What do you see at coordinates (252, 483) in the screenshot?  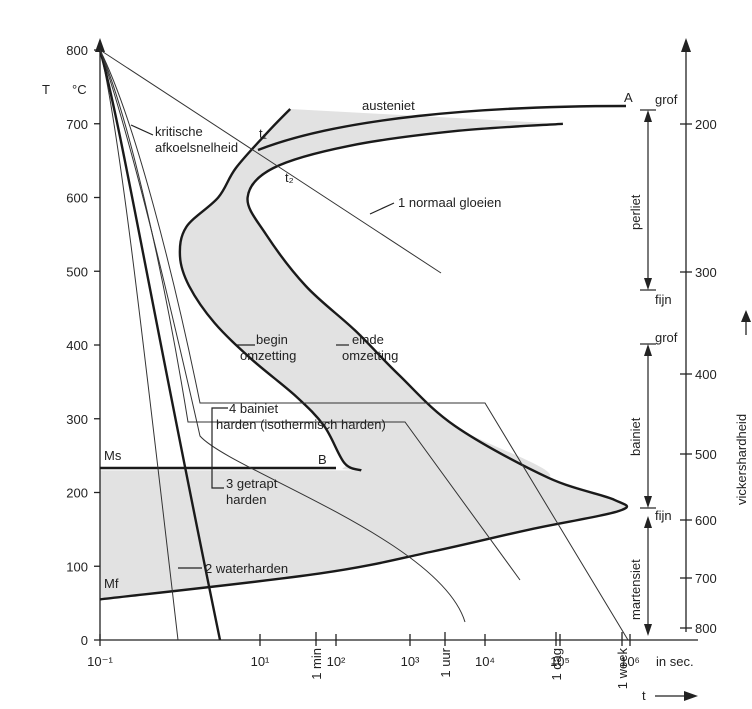 I see `label-stepped-1: 3 getrapt` at bounding box center [252, 483].